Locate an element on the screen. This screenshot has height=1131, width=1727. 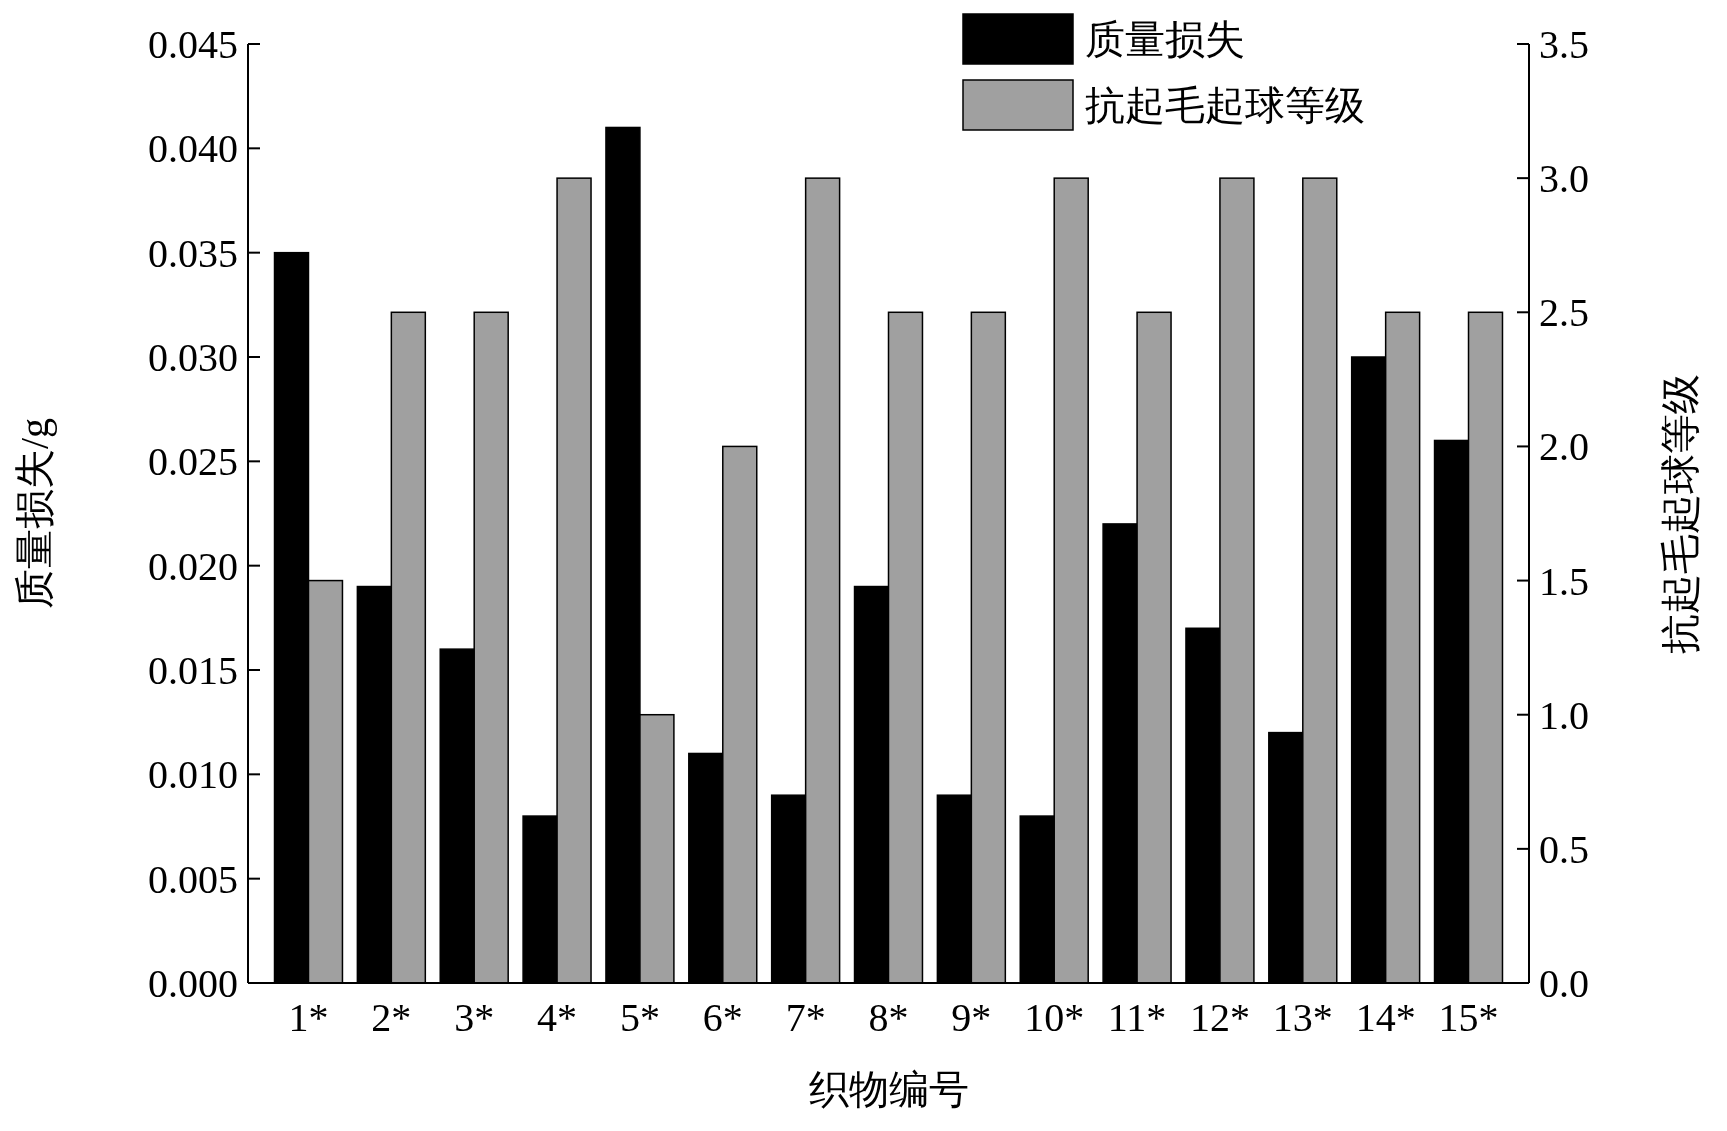
y-tick-label: 0.040 is located at coordinates (193, 149).